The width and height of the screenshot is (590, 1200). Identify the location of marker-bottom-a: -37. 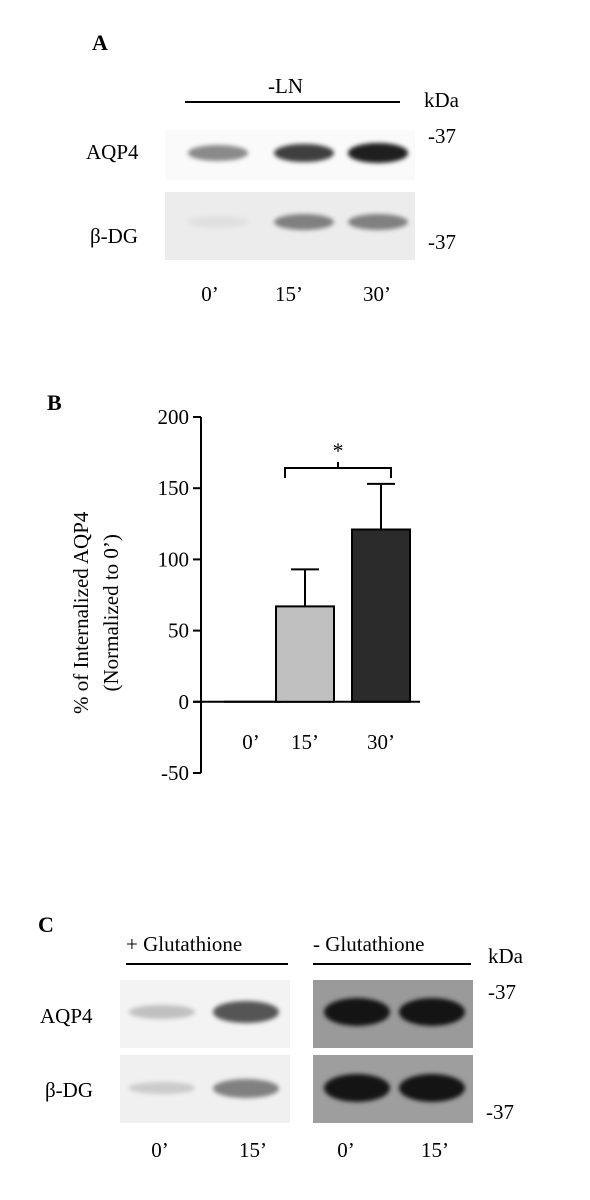
(442, 242).